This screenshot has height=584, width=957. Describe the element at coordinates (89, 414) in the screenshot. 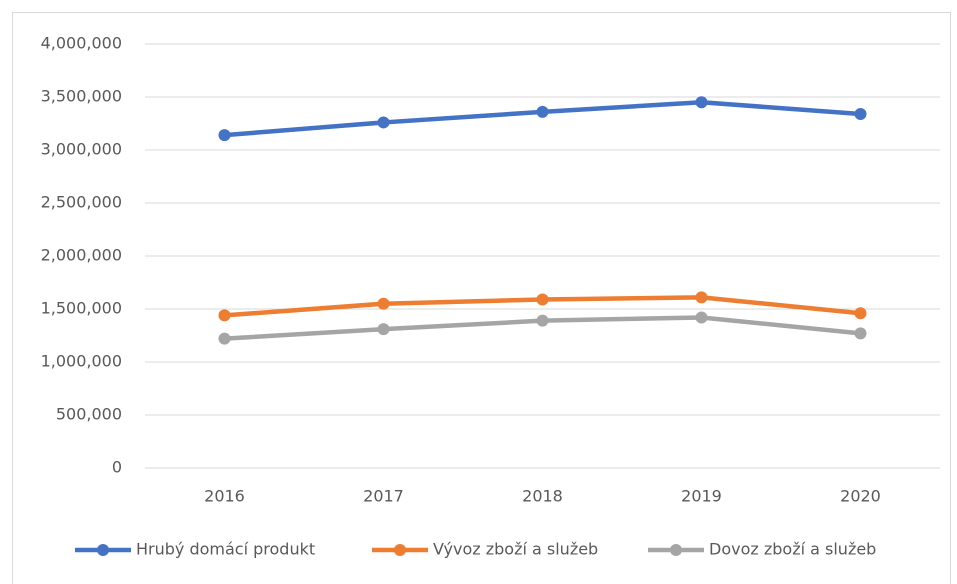

I see `y-tick-label: 500,000` at that location.